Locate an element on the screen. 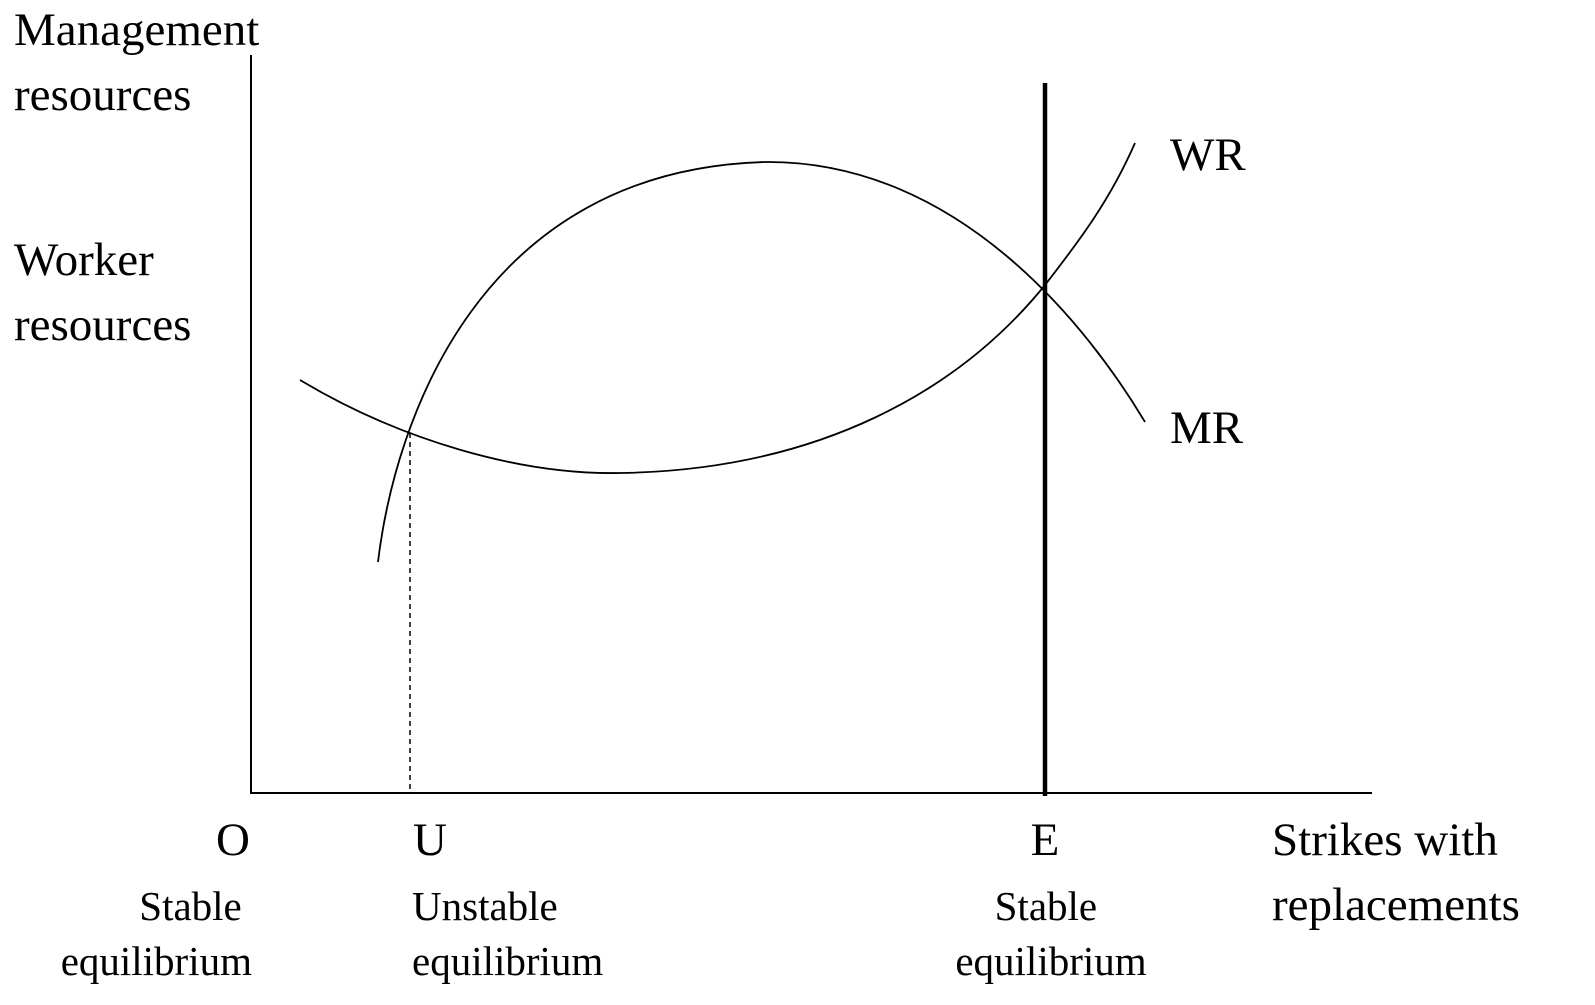 The height and width of the screenshot is (1005, 1595). point-description: Unstable equilibrium is located at coordinates (507, 933).